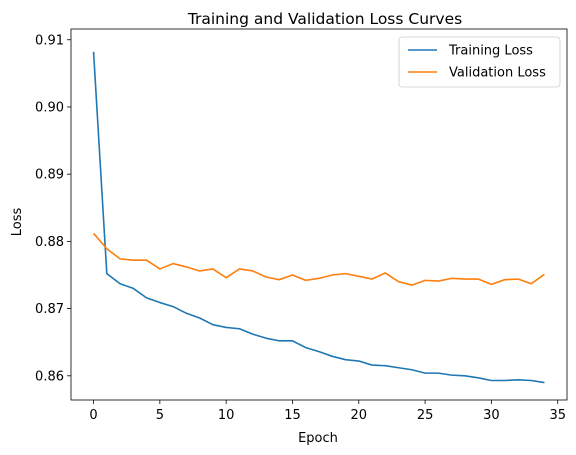 This screenshot has height=455, width=576. What do you see at coordinates (49, 175) in the screenshot?
I see `y-tick-label: 0.89` at bounding box center [49, 175].